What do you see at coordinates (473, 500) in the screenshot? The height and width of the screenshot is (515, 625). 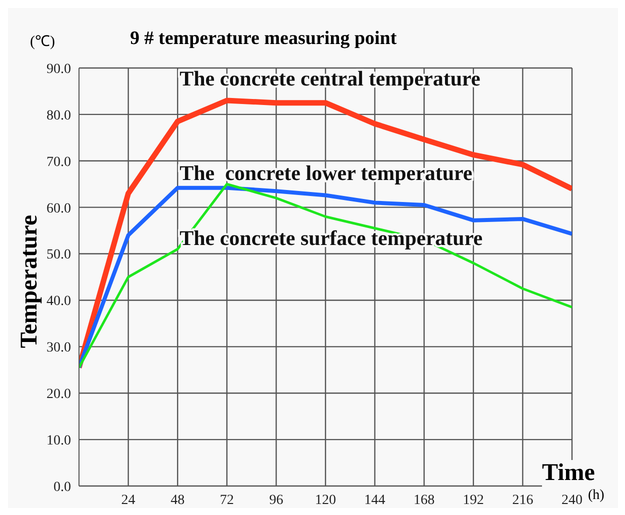 I see `x-tick-label: 192` at bounding box center [473, 500].